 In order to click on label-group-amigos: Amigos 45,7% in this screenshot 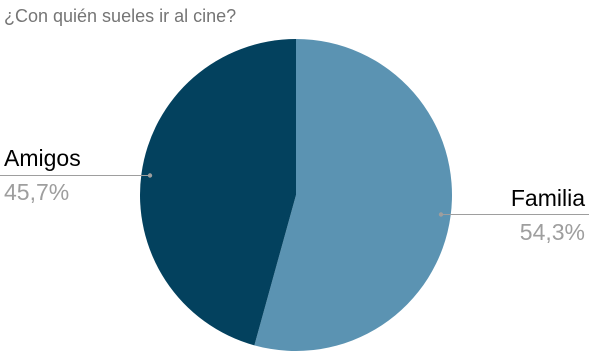, I will do `click(76, 175)`.